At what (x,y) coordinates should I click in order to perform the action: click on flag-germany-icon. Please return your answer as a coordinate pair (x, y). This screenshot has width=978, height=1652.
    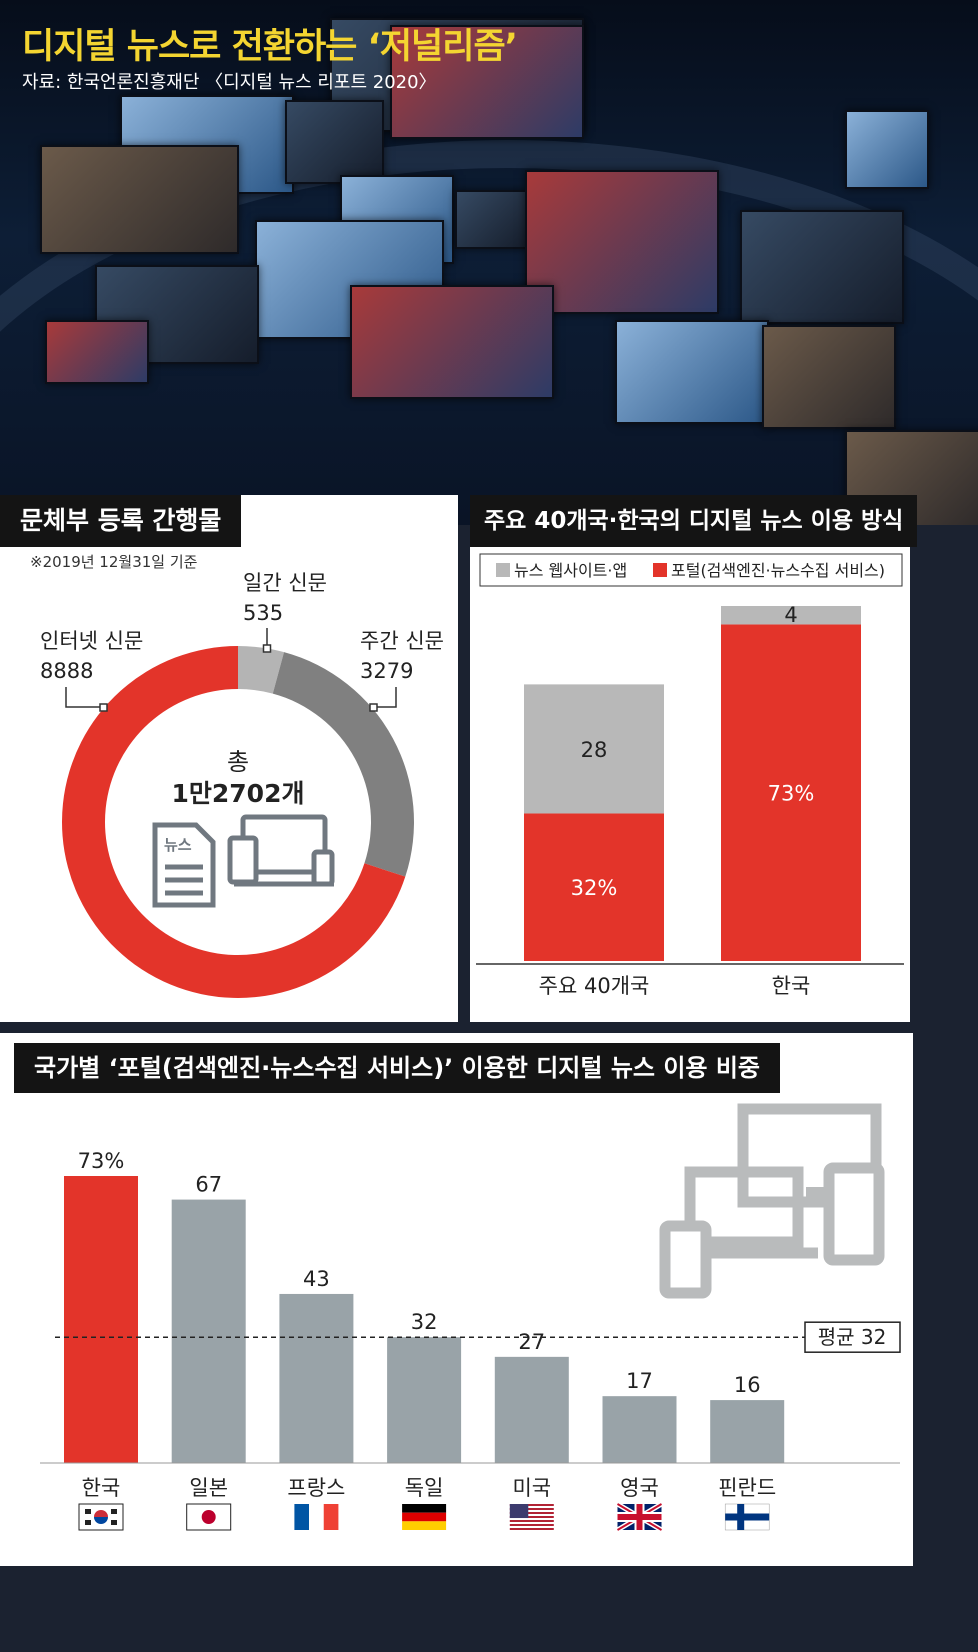
    Looking at the image, I should click on (424, 1517).